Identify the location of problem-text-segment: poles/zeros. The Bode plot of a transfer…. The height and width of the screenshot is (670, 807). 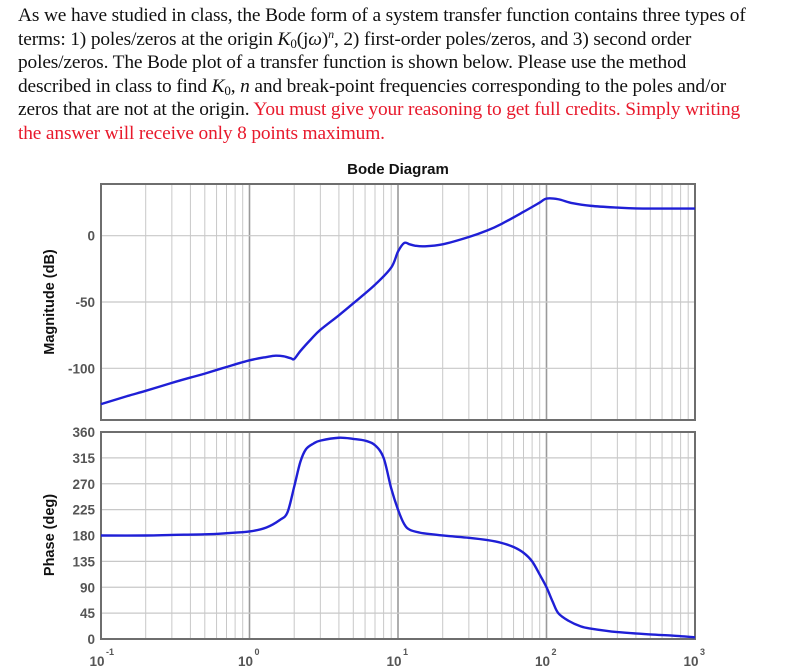
(352, 62).